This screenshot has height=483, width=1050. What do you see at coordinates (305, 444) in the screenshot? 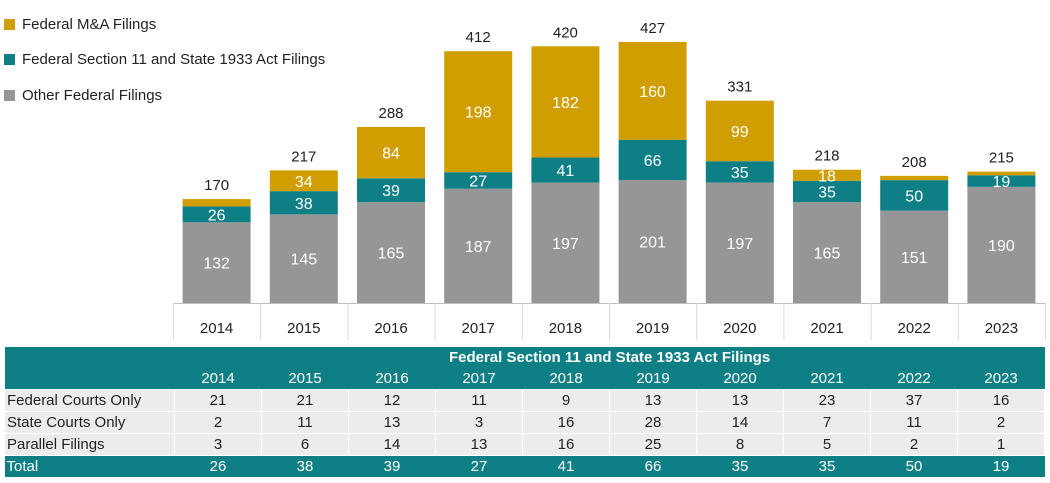
I see `table-cell: 6` at bounding box center [305, 444].